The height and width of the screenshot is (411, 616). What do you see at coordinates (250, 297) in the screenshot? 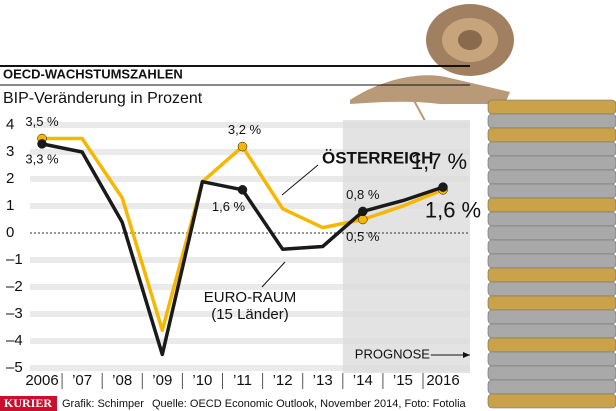
I see `series-label: EURO-RAUM` at bounding box center [250, 297].